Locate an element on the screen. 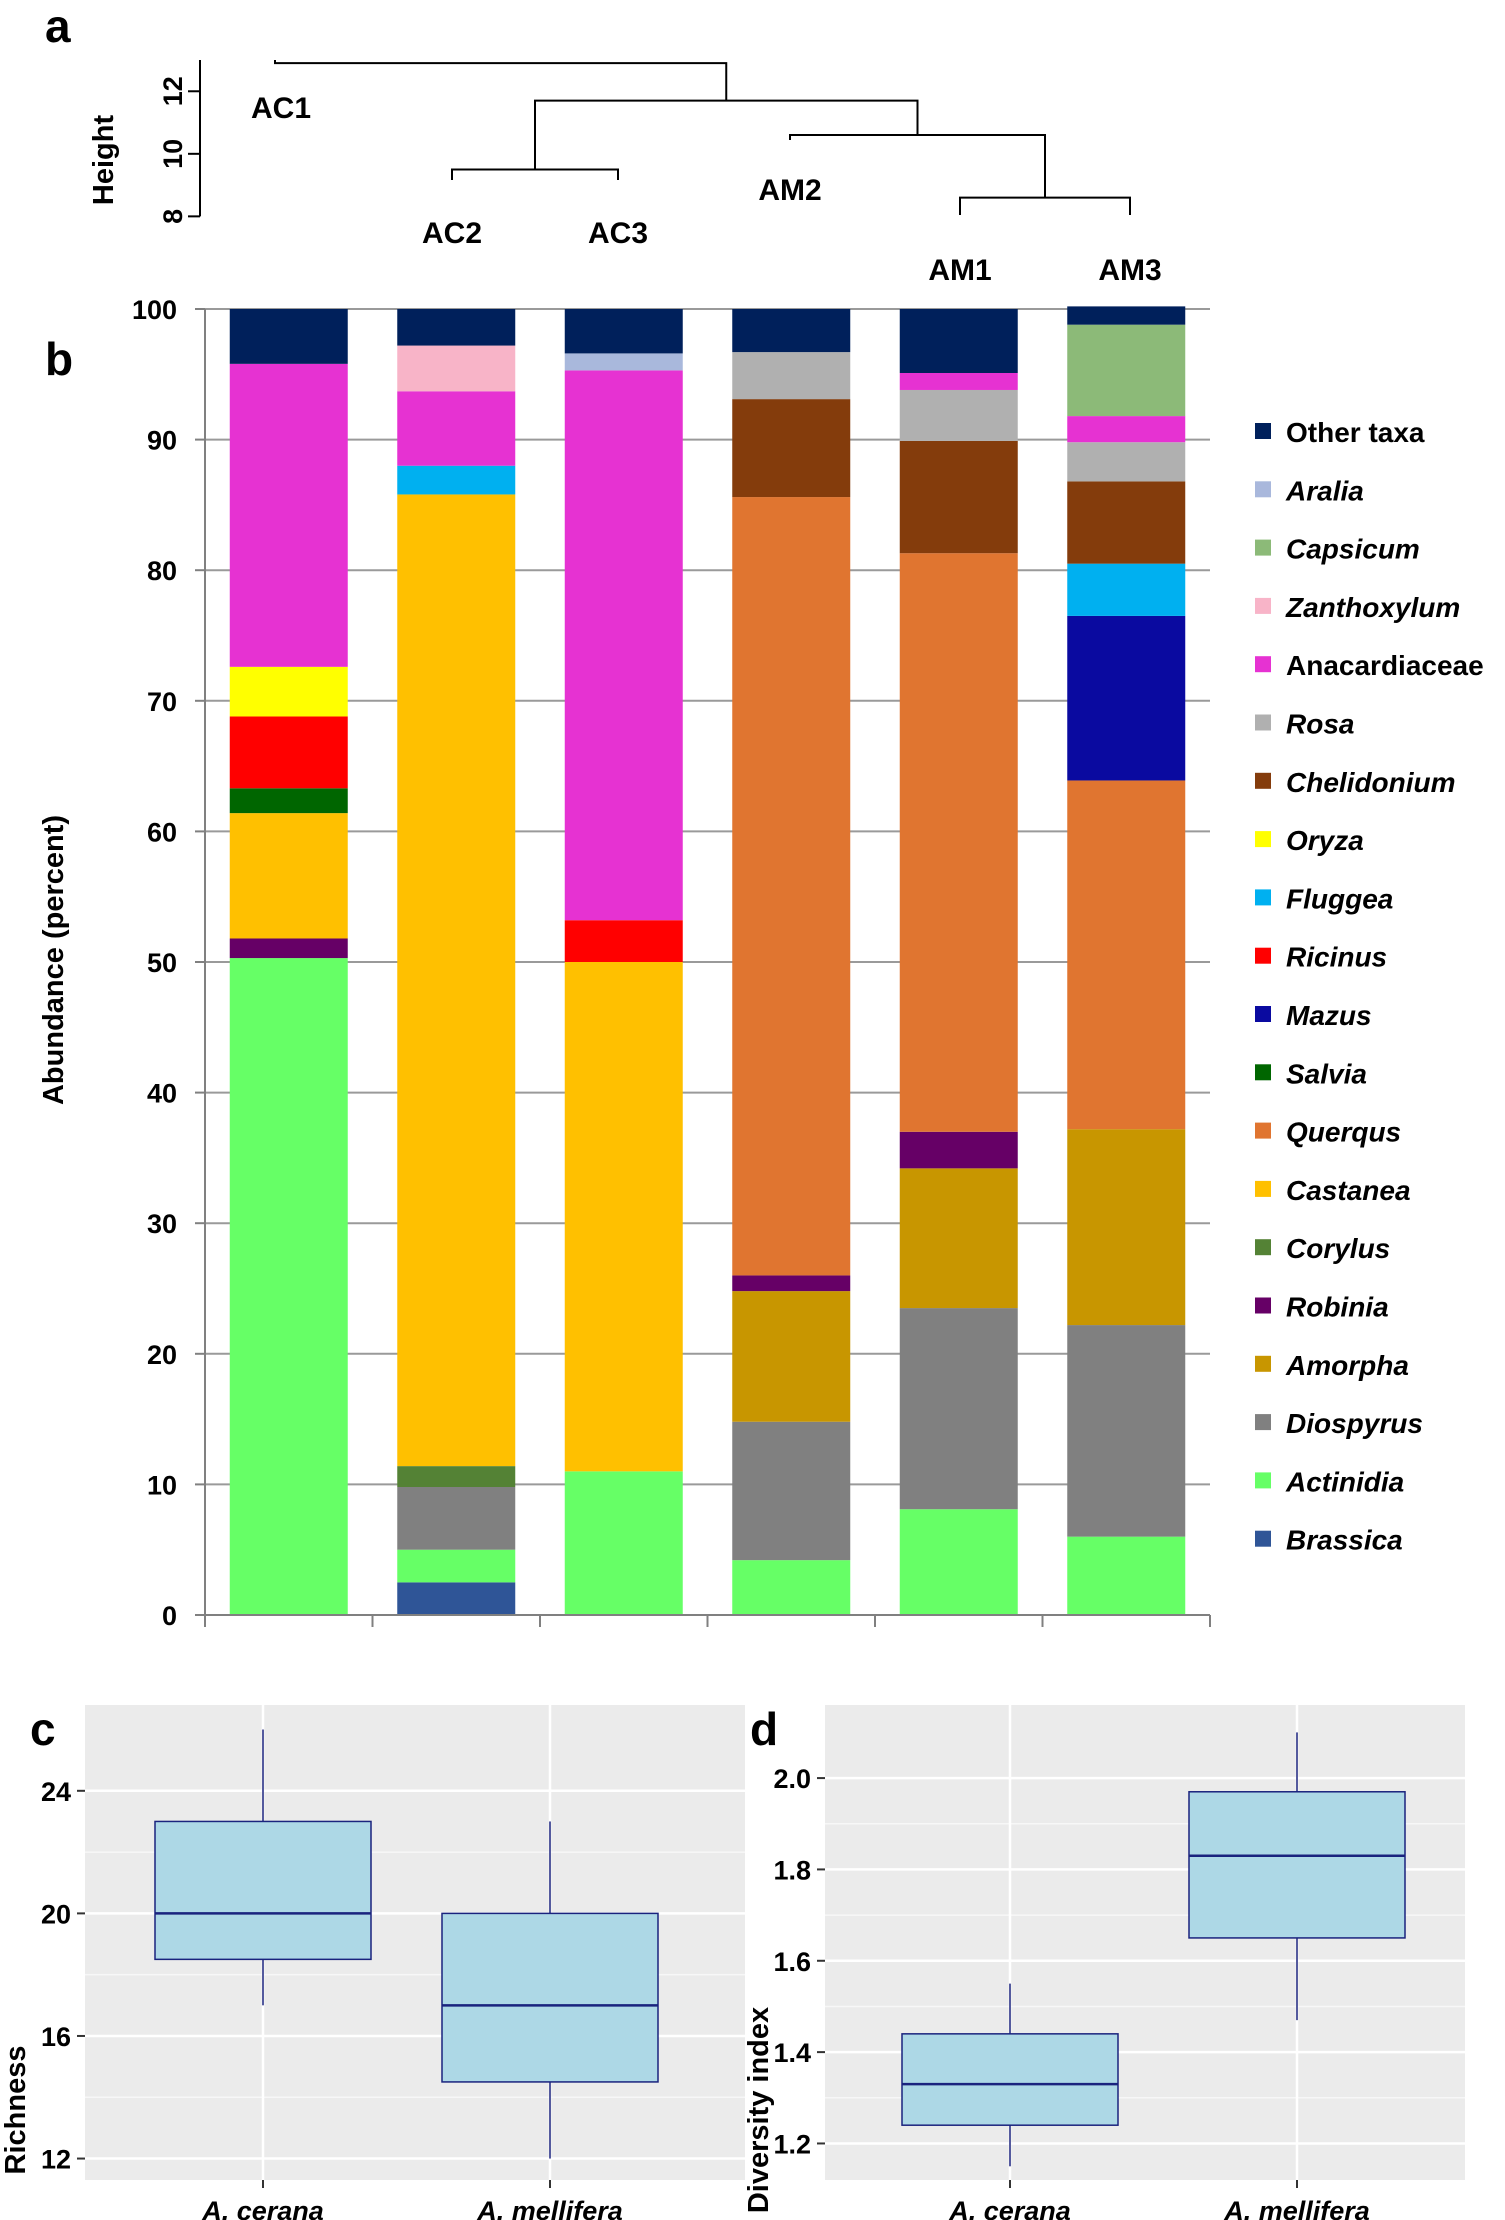 This screenshot has height=2220, width=1505. legend-item: Fluggea is located at coordinates (1324, 898).